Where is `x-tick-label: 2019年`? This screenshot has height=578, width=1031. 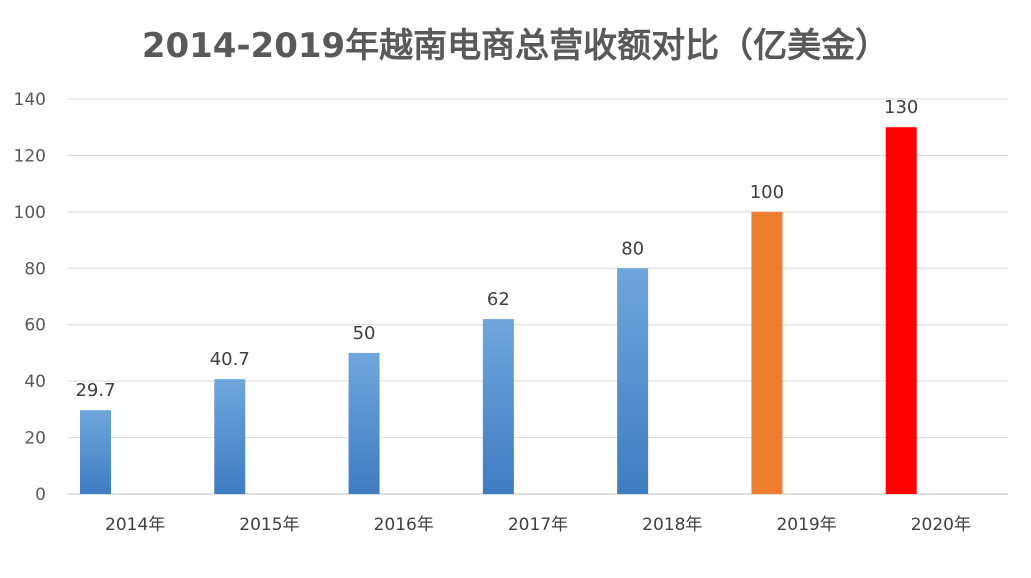 x-tick-label: 2019年 is located at coordinates (806, 525).